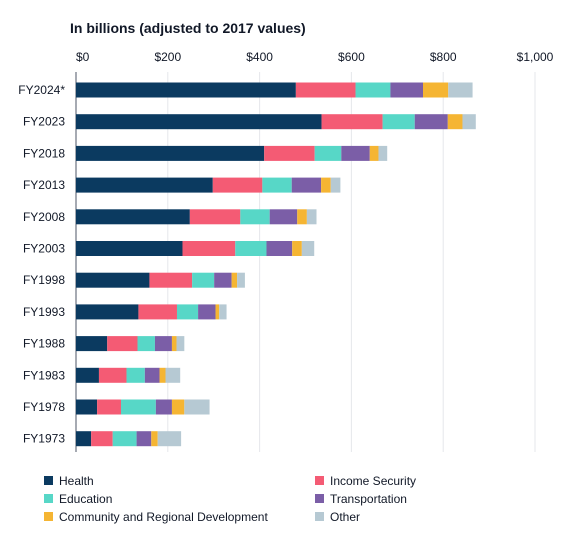  I want to click on chart-title: In billions (adjusted to 2017 values), so click(188, 28).